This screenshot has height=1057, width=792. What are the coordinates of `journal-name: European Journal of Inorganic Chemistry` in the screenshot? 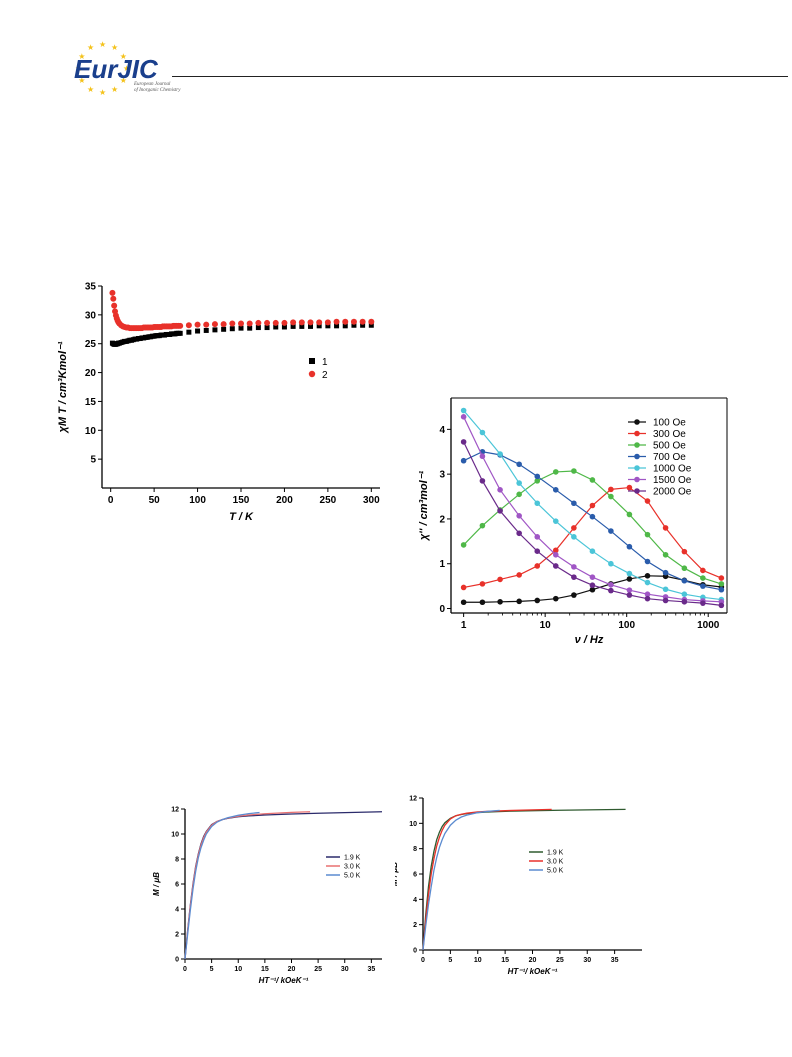 It's located at (157, 87).